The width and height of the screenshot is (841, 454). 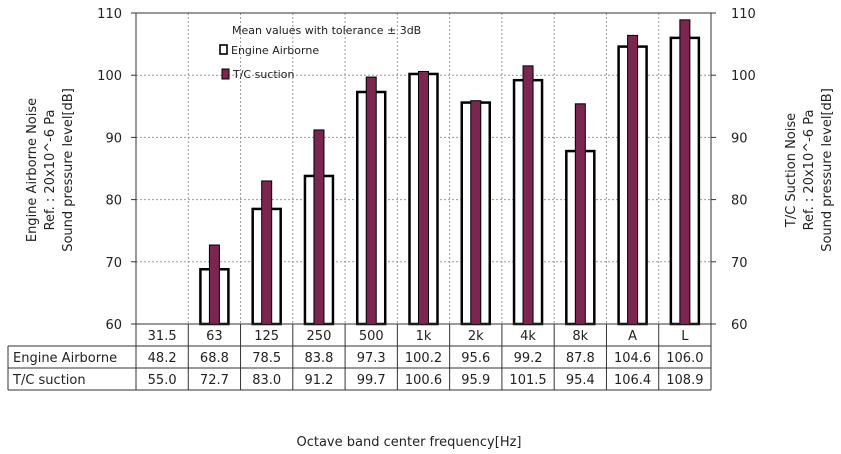 I want to click on x-tick-label: L, so click(x=685, y=336).